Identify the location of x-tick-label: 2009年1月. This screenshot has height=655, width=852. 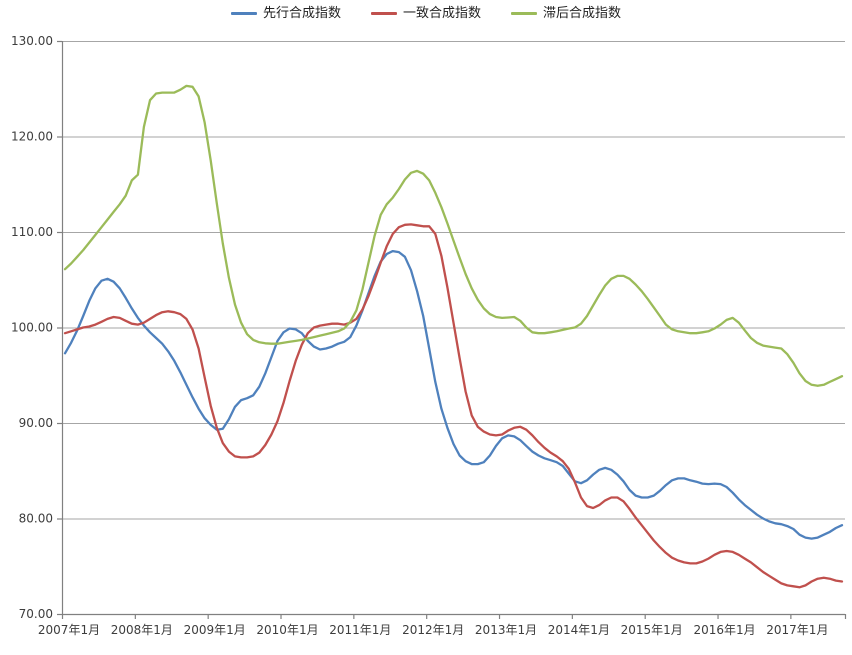
(215, 630).